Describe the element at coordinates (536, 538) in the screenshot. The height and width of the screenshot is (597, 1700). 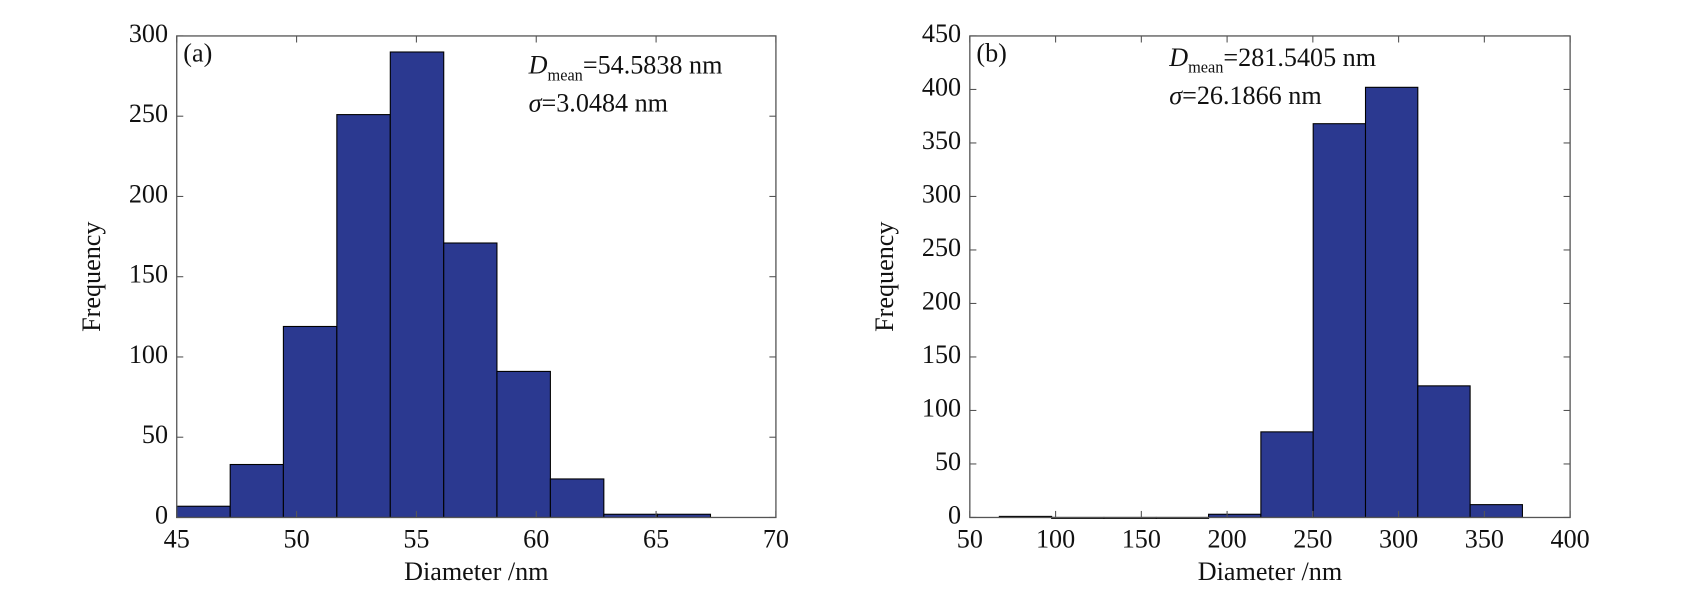
I see `x-tick-label: 60` at that location.